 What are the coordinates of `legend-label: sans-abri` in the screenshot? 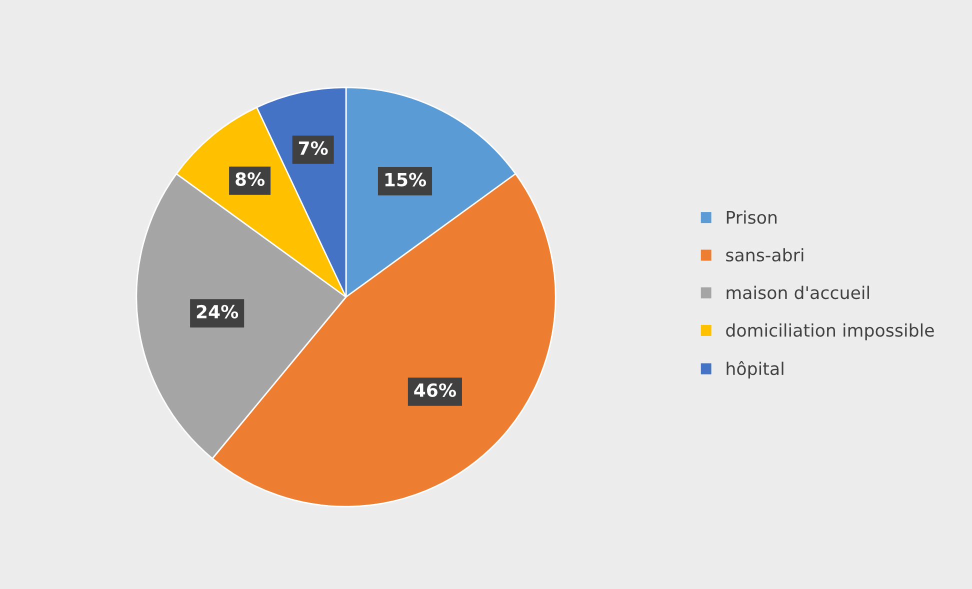 It's located at (765, 255).